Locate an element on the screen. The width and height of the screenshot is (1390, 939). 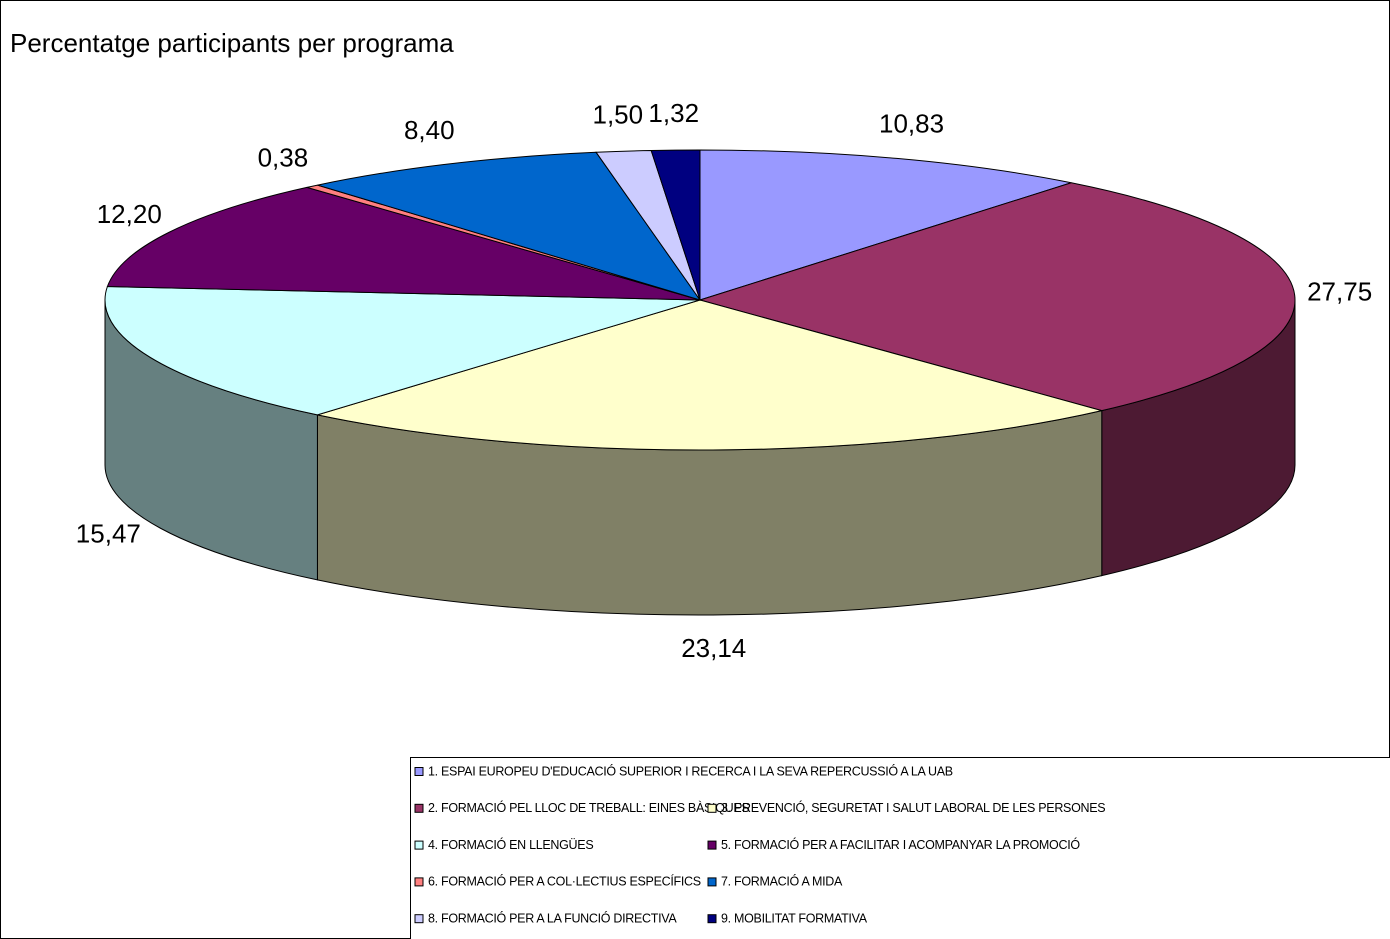
value-label: 10,83 is located at coordinates (911, 123).